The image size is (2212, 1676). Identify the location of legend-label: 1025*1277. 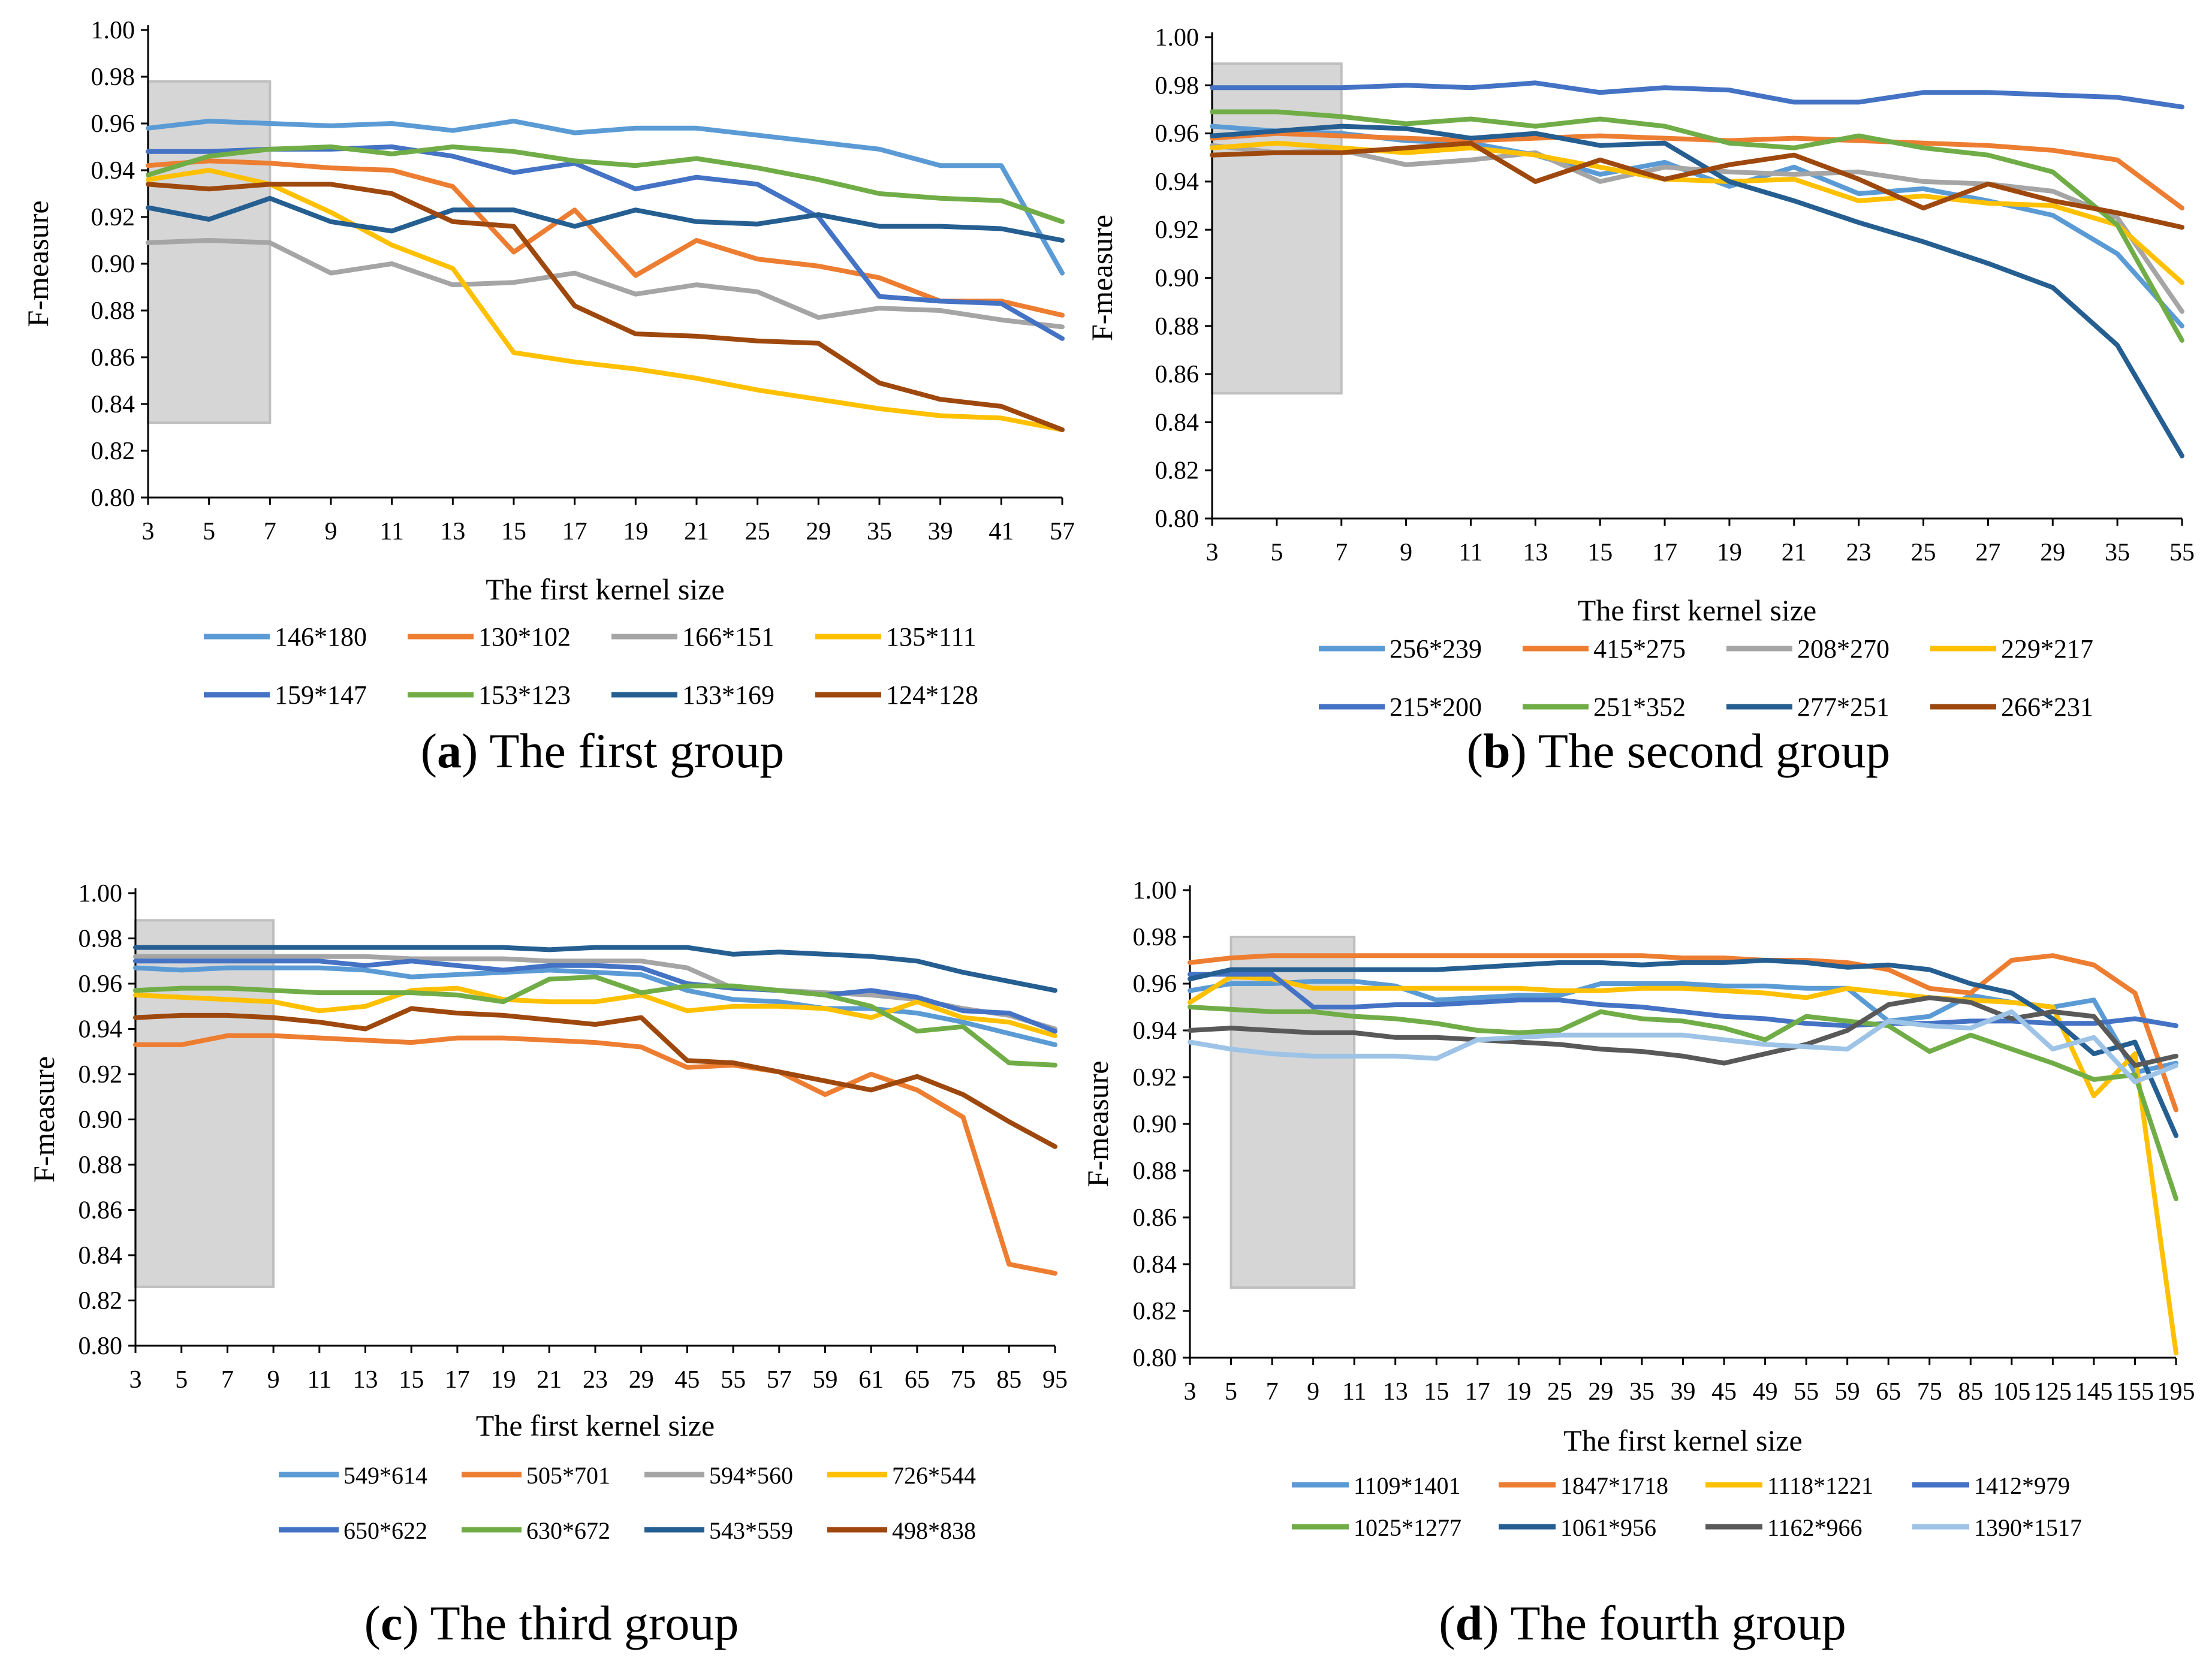
(1407, 1527).